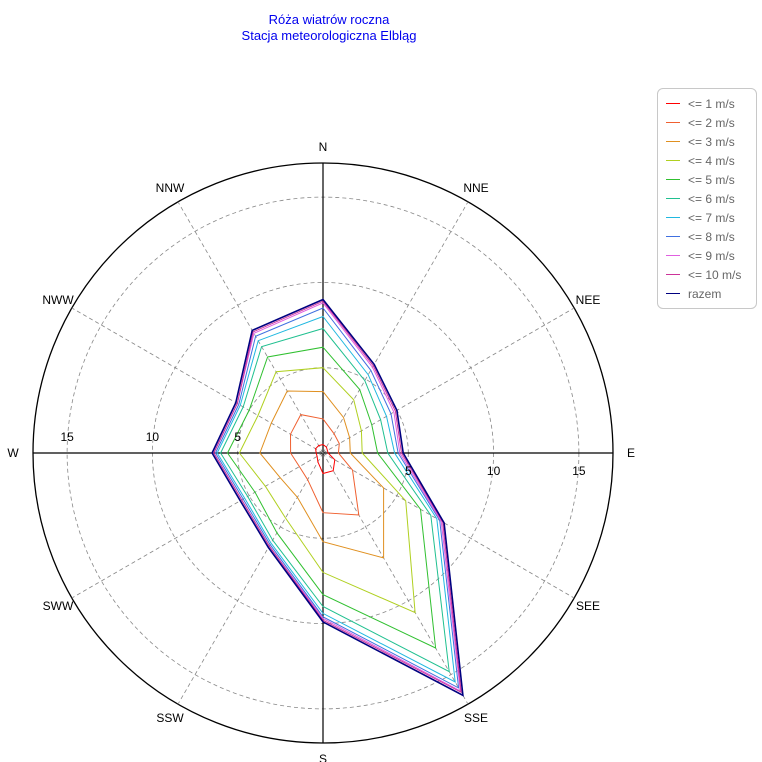  What do you see at coordinates (711, 218) in the screenshot?
I see `legend-label: <= 7 m/s` at bounding box center [711, 218].